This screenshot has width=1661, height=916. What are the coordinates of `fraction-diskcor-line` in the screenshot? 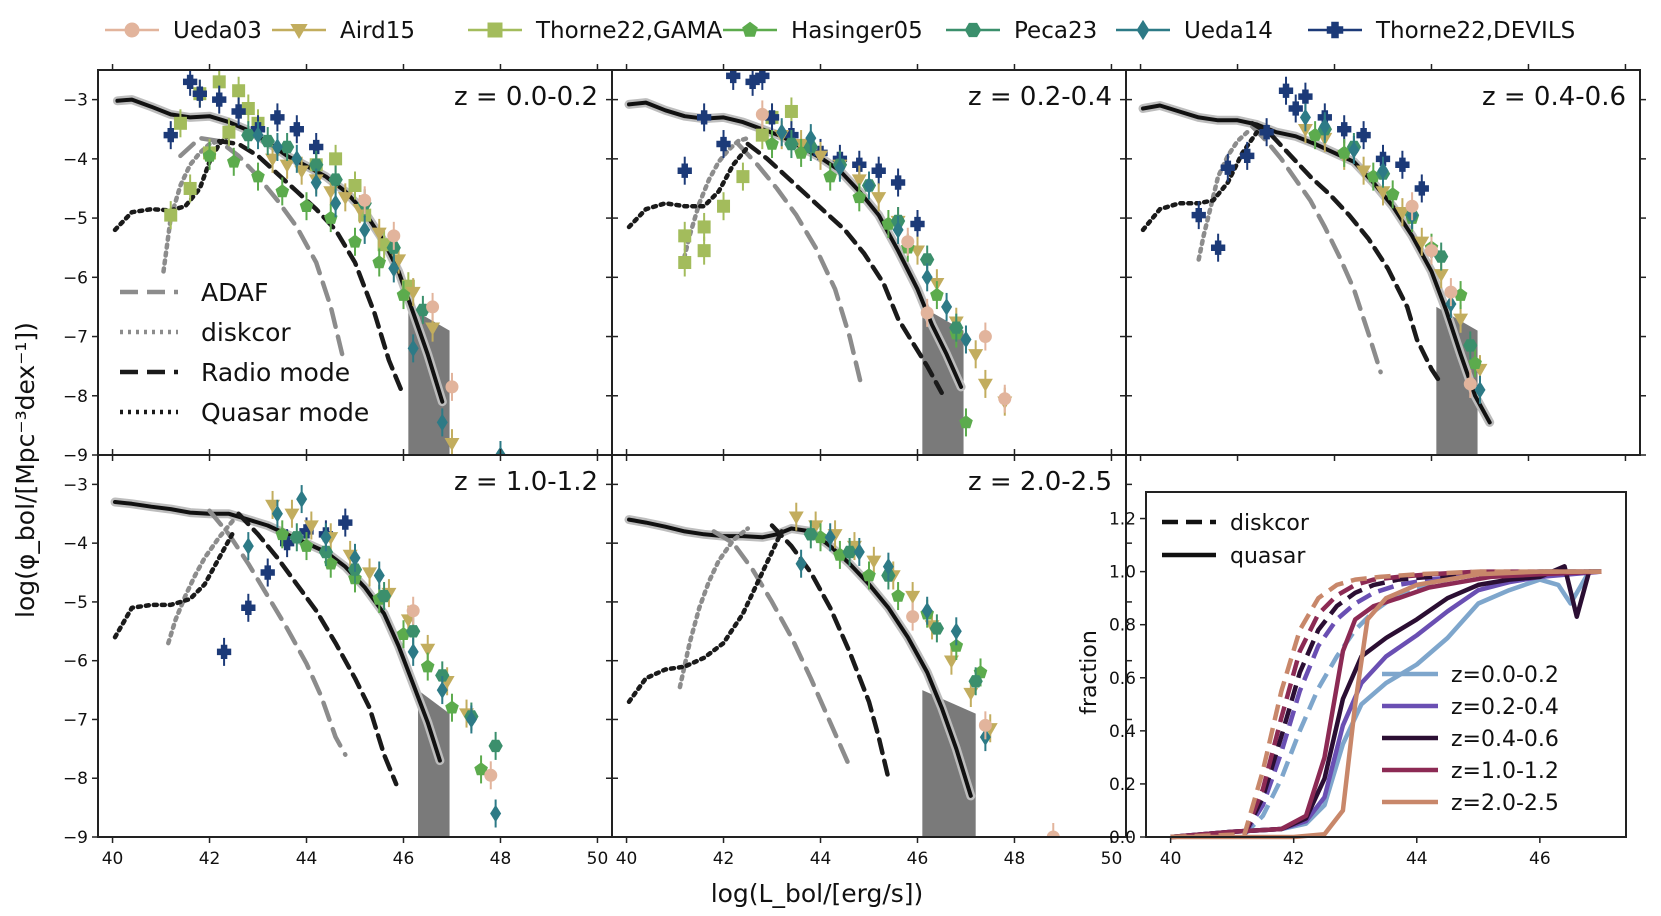 It's located at (1386, 704).